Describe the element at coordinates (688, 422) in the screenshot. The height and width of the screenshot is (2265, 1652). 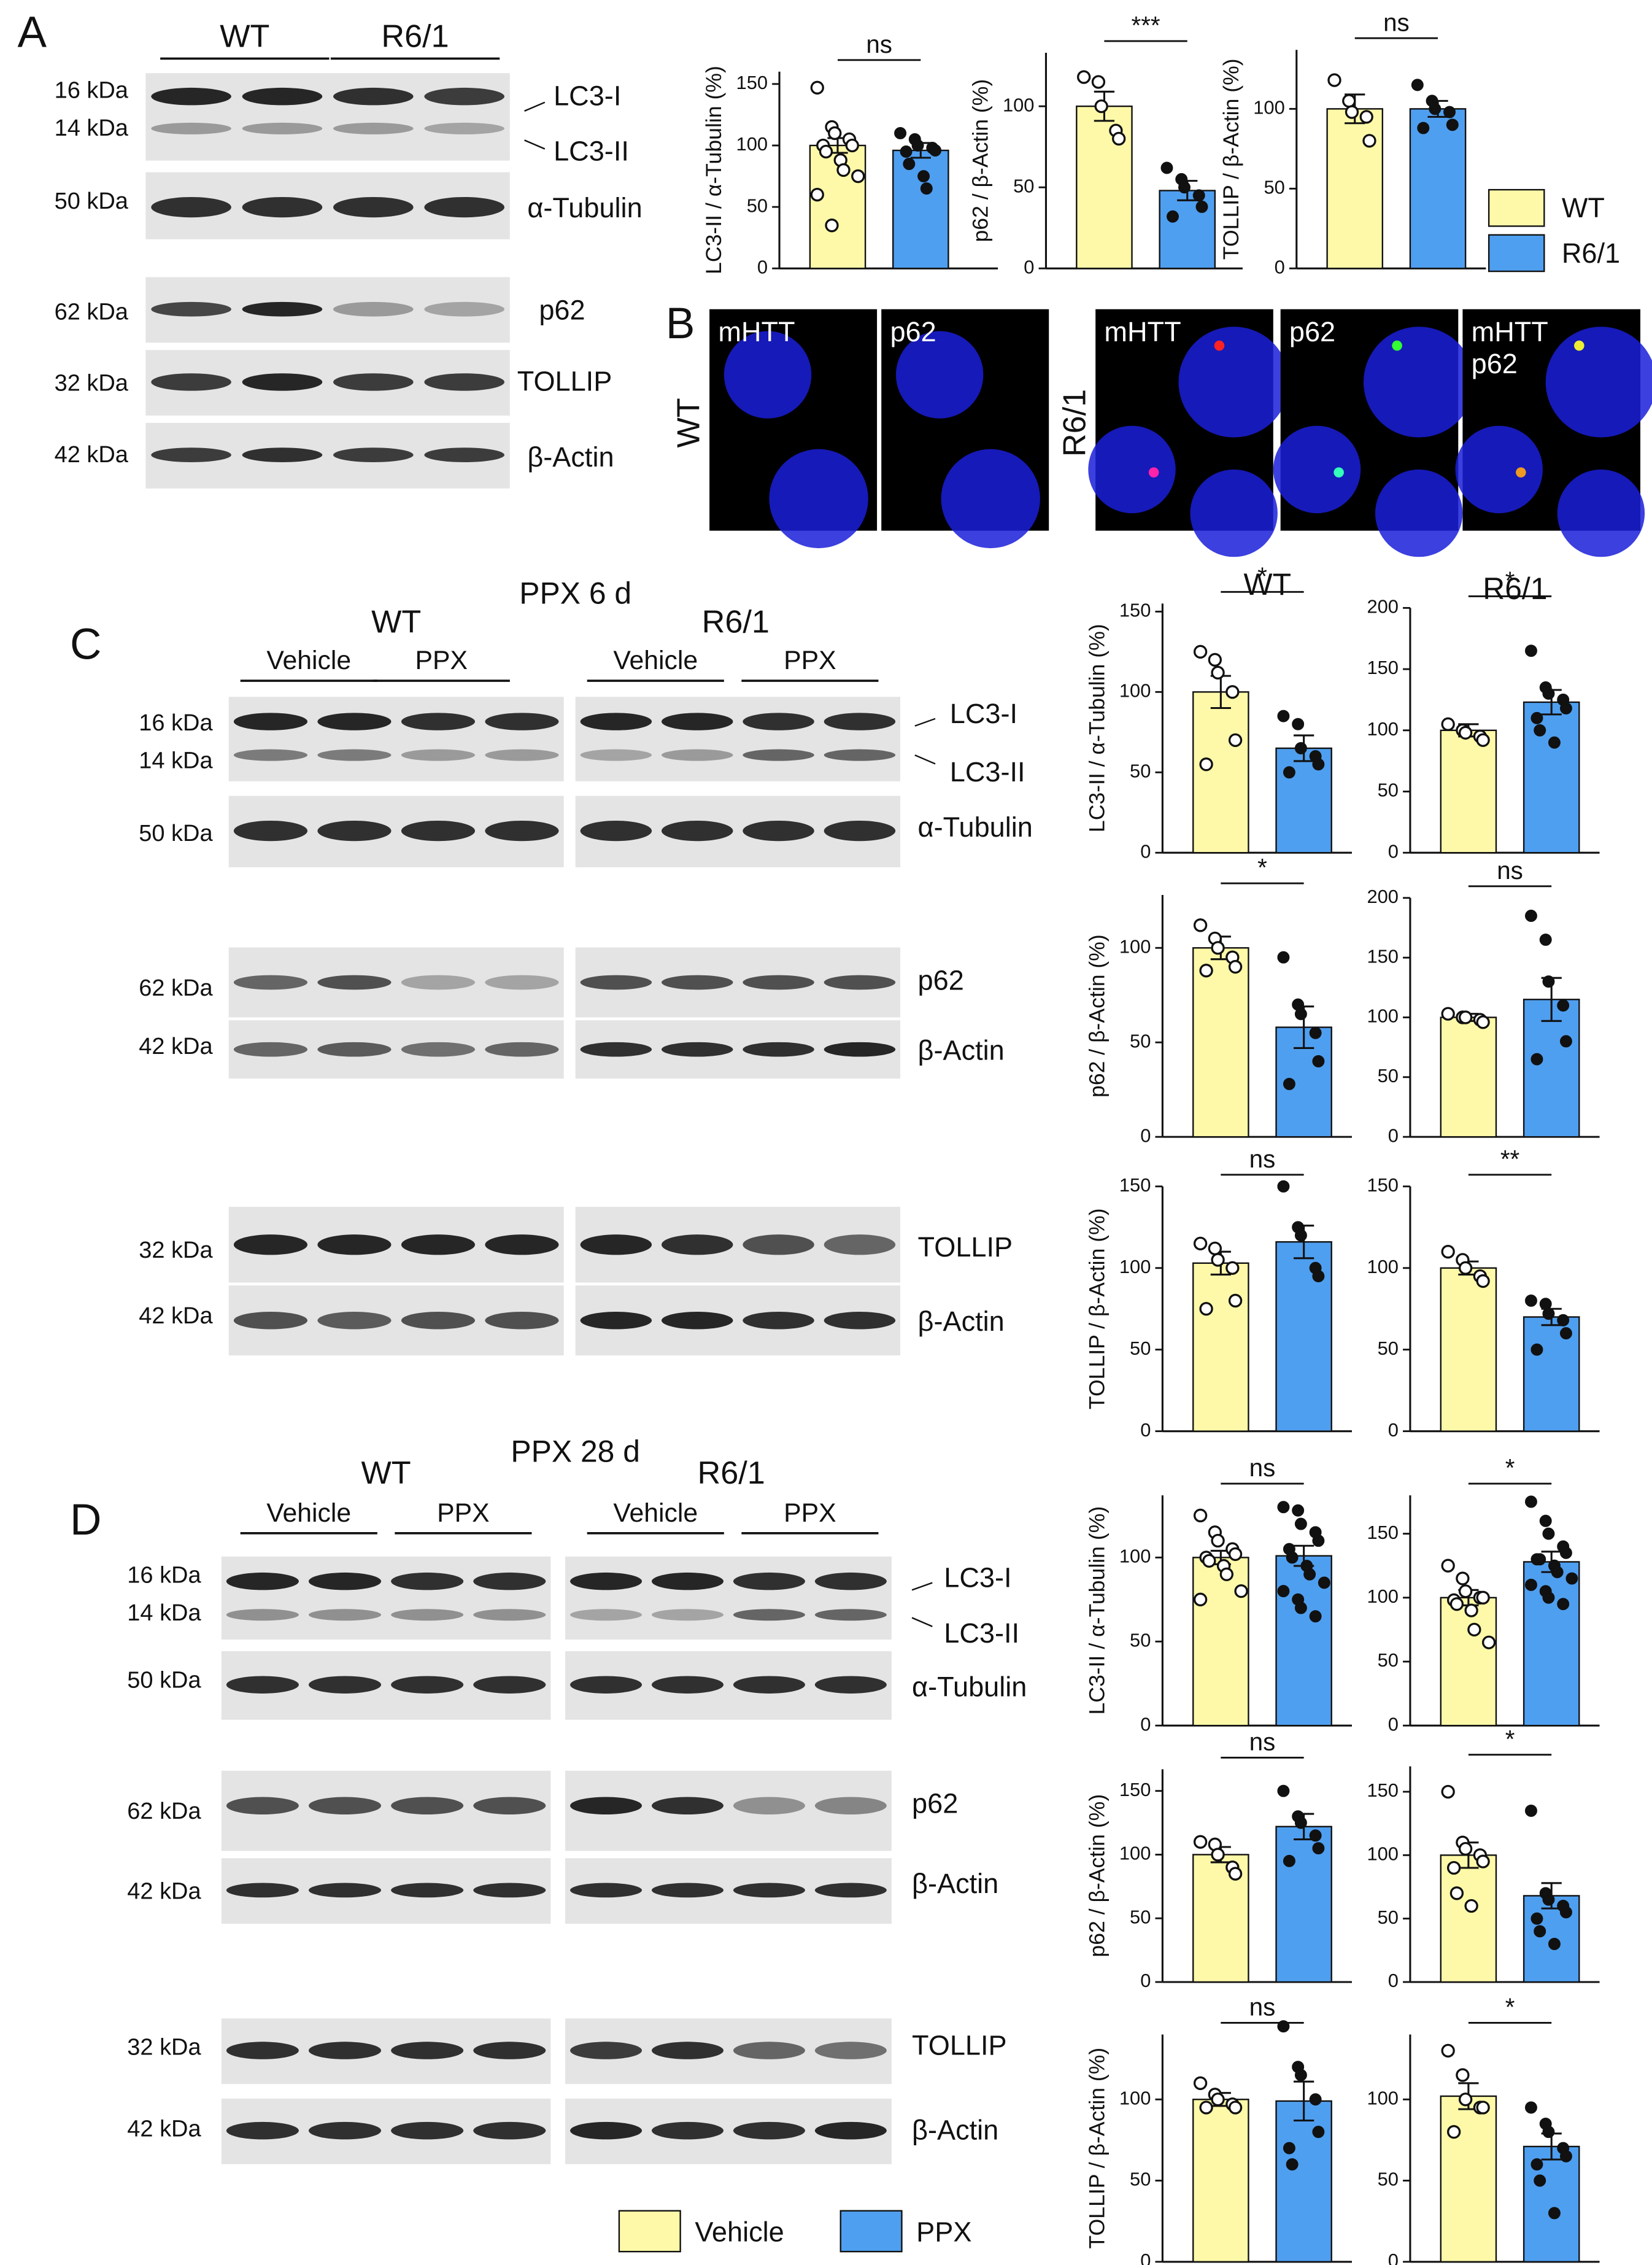
I see `row-label: WT` at that location.